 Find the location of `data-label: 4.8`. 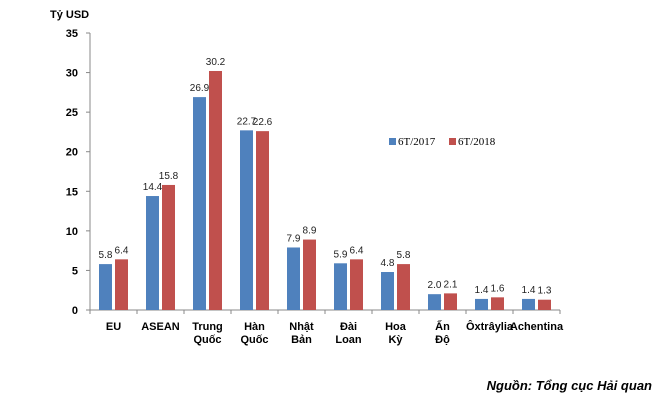

data-label: 4.8 is located at coordinates (388, 263).